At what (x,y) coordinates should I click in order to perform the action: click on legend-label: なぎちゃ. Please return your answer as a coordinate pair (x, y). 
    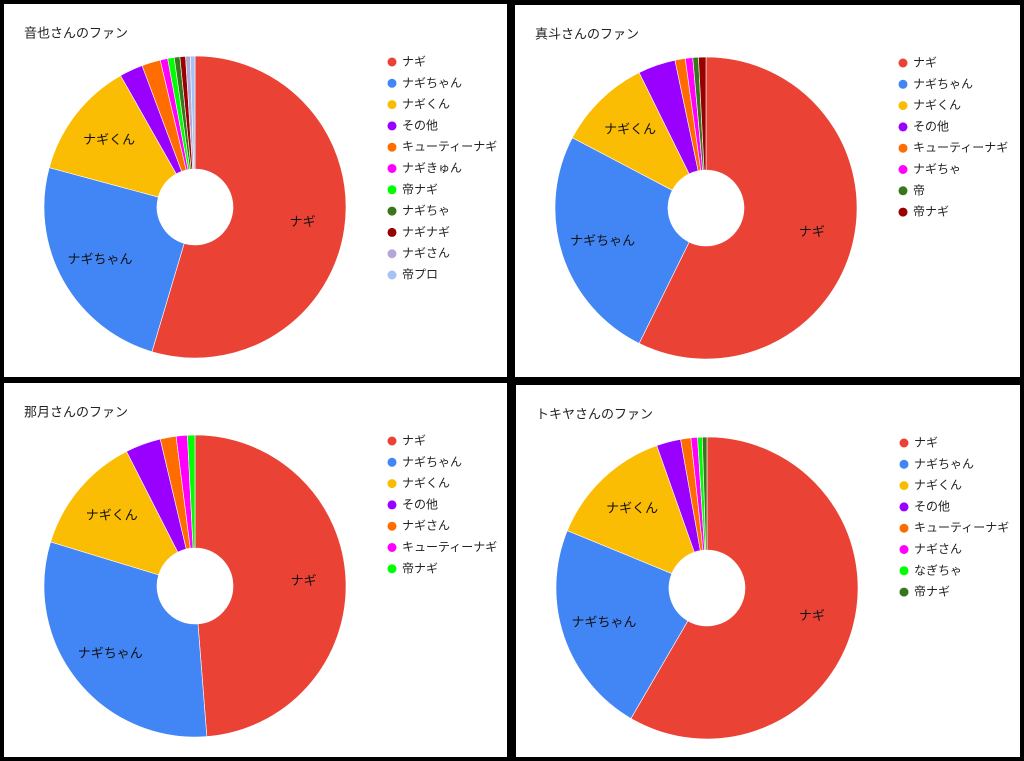
    Looking at the image, I should click on (938, 570).